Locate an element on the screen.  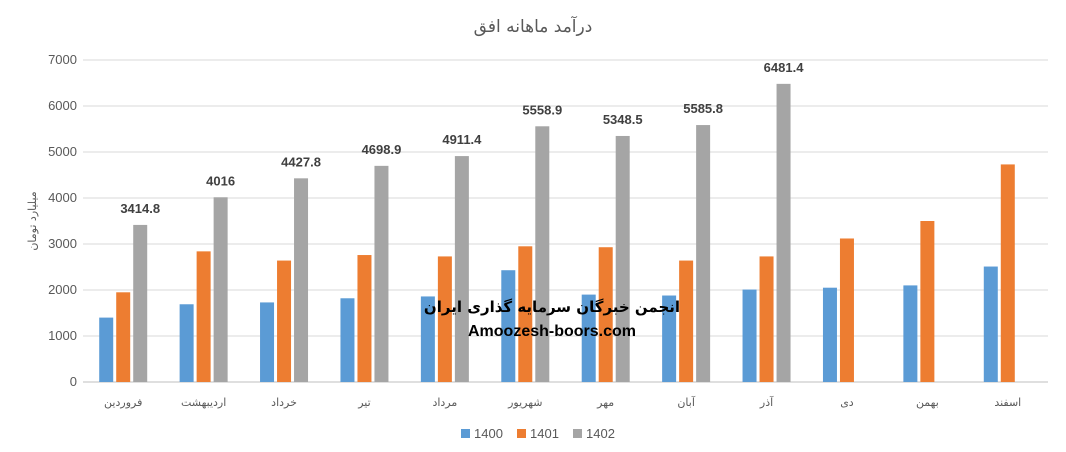
y-tick-label: 0 is located at coordinates (73, 381).